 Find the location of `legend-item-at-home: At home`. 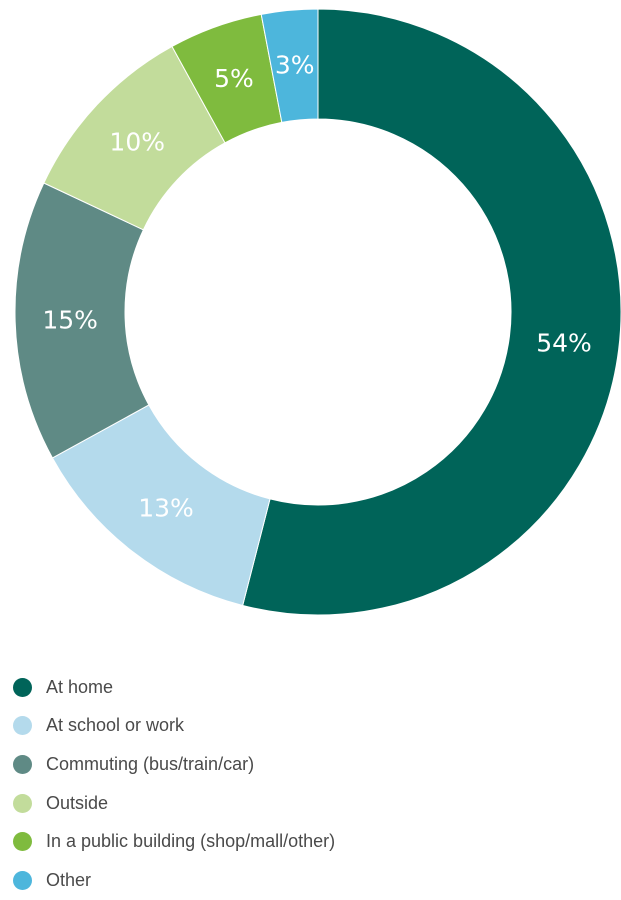

legend-item-at-home: At home is located at coordinates (174, 687).